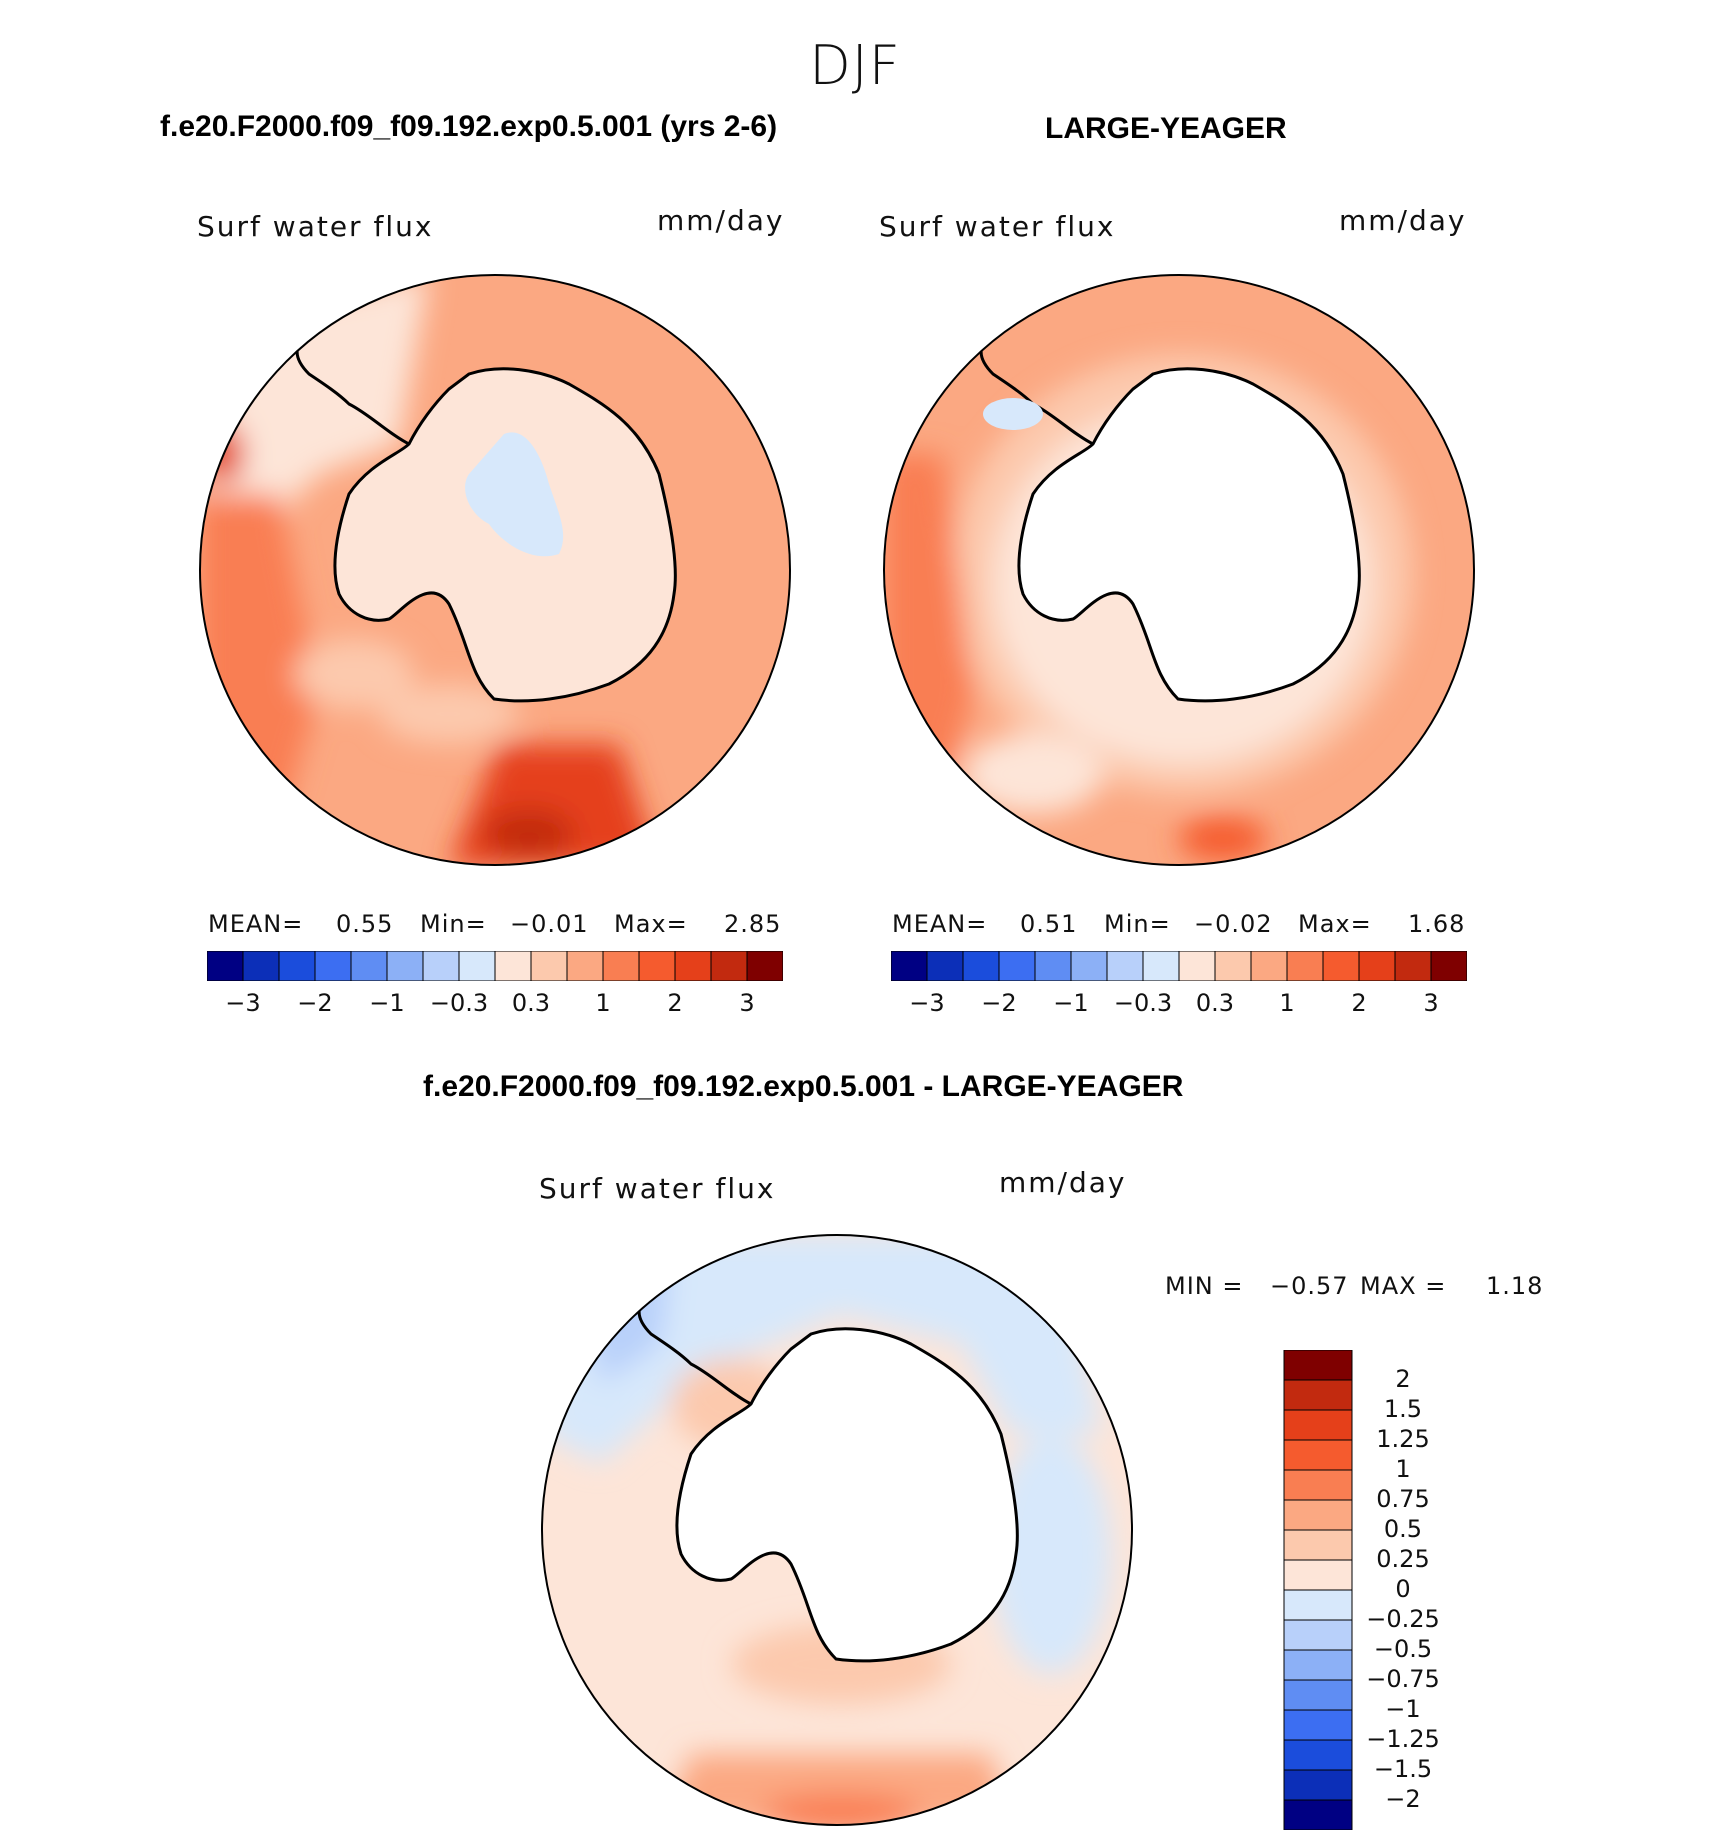 The image size is (1710, 1840). What do you see at coordinates (651, 924) in the screenshot?
I see `panel1-max-label: Max=` at bounding box center [651, 924].